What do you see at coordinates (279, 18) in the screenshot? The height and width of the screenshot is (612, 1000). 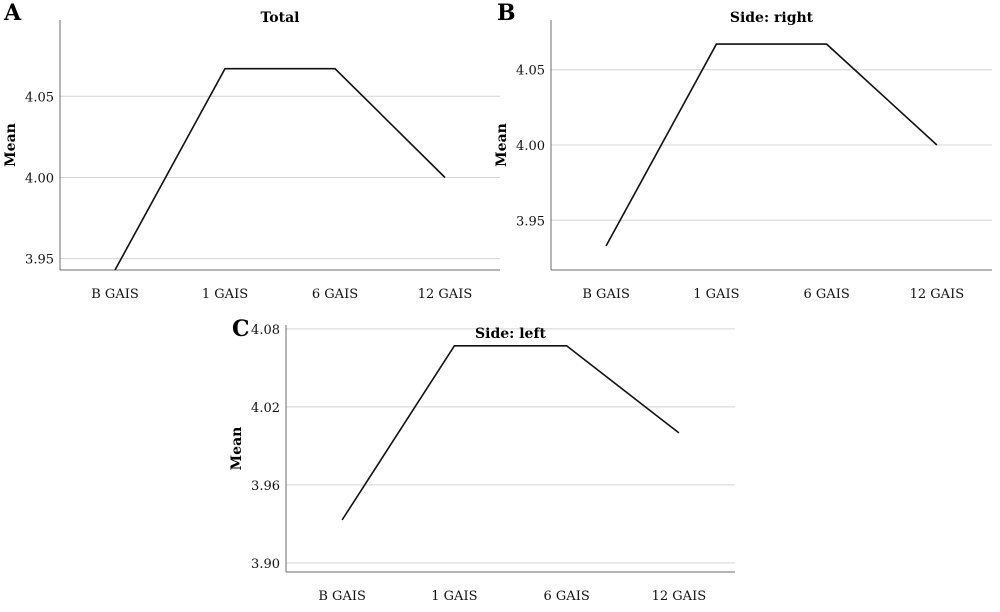 I see `chart-title: Total` at bounding box center [279, 18].